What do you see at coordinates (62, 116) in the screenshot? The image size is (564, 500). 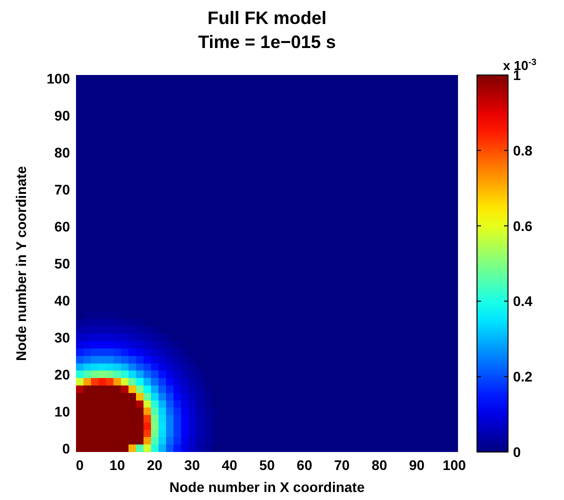 I see `y-tick-label: 90` at bounding box center [62, 116].